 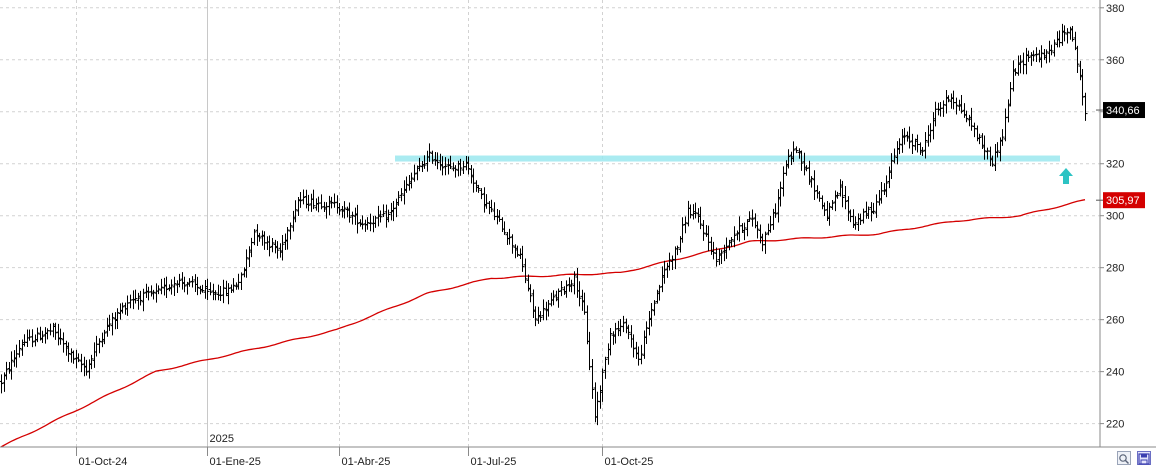 What do you see at coordinates (1115, 165) in the screenshot?
I see `y-tick-label: 320` at bounding box center [1115, 165].